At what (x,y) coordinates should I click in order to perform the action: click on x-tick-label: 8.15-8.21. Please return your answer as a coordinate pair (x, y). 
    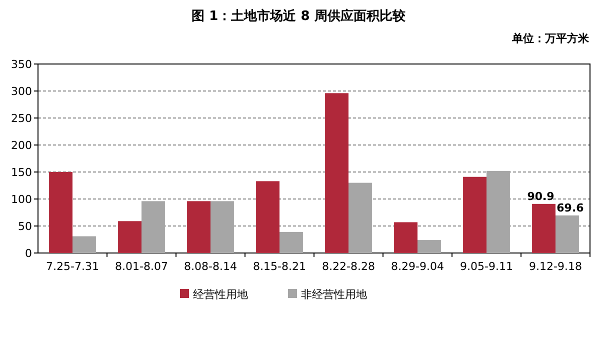
    Looking at the image, I should click on (279, 266).